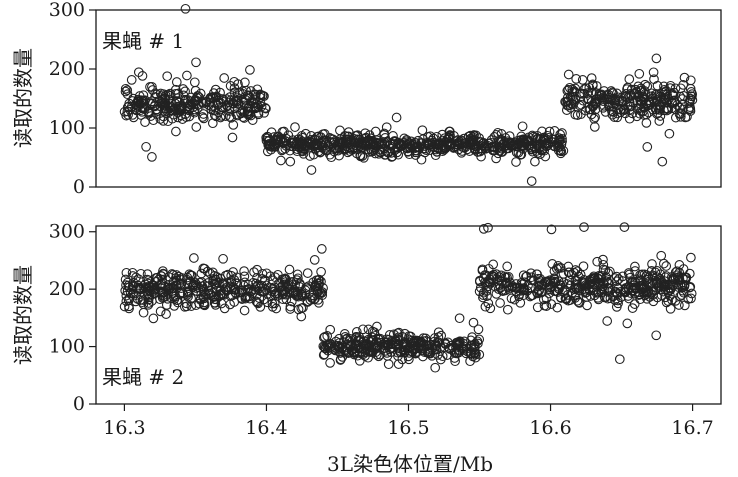 The height and width of the screenshot is (477, 738). I want to click on y-tick-label: 300, so click(67, 232).